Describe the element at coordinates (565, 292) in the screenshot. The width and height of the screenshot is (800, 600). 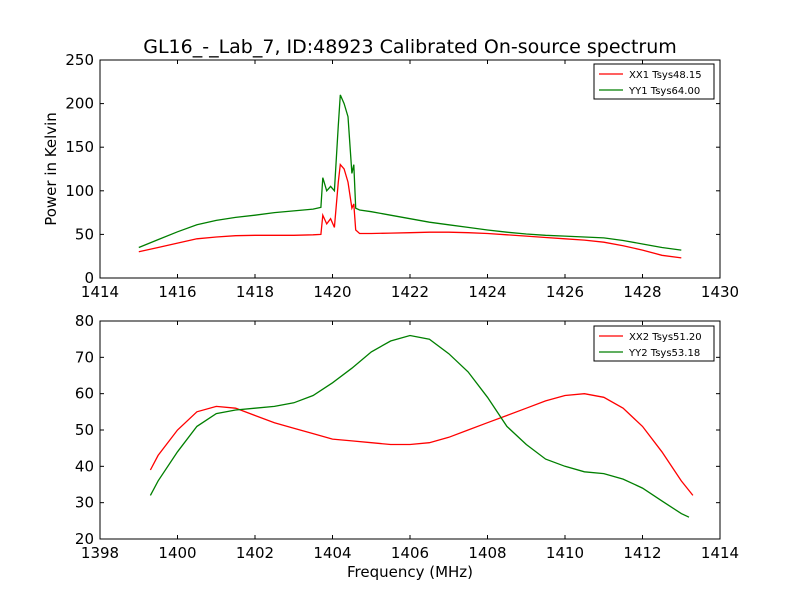
I see `x-tick-label: 1426` at that location.